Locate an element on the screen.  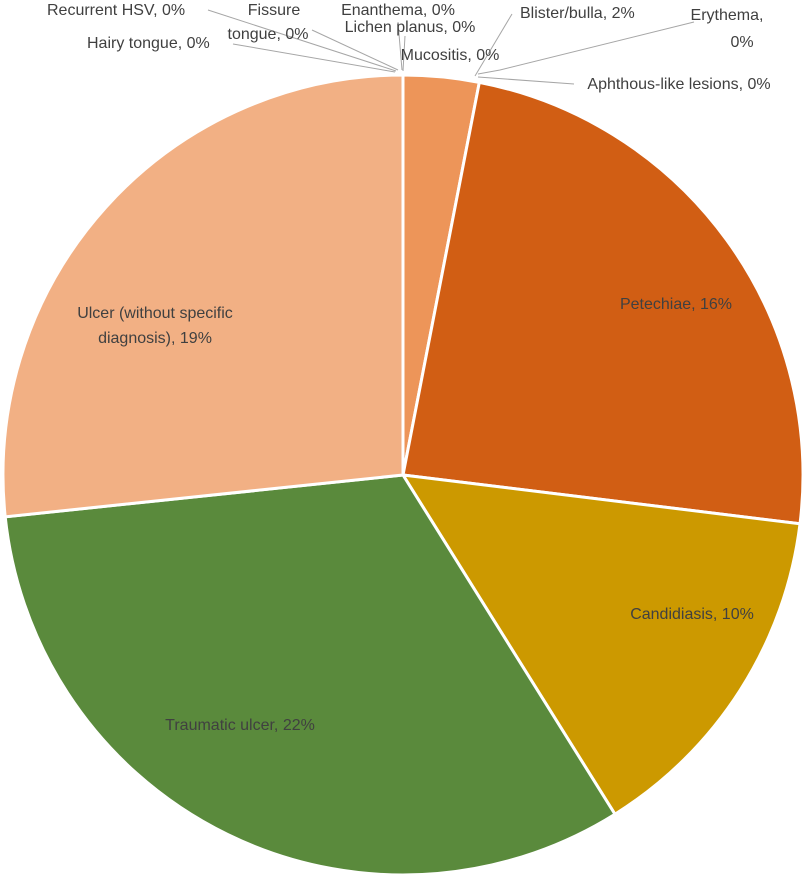
leader-line-lichen-planus is located at coordinates (404, 53).